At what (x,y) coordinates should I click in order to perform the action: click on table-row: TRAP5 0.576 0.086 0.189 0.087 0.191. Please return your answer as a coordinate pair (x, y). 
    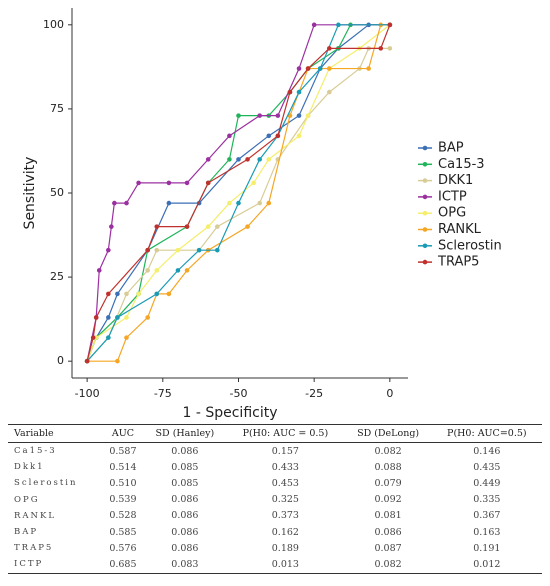
    Looking at the image, I should click on (275, 548).